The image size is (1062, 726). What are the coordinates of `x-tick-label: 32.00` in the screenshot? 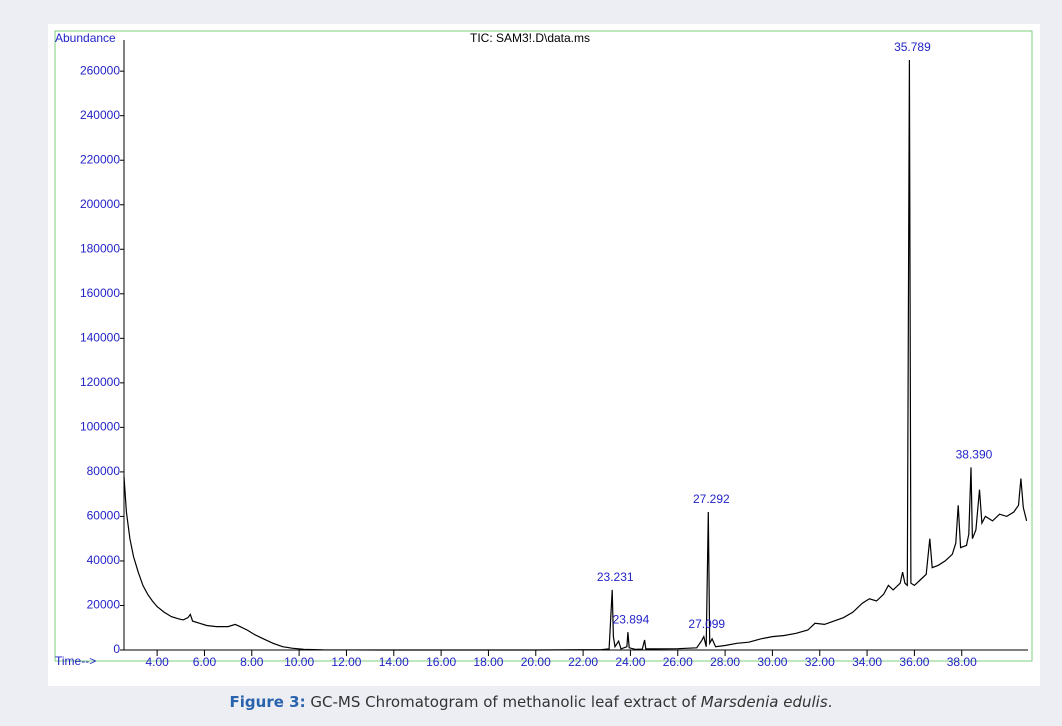 It's located at (820, 662).